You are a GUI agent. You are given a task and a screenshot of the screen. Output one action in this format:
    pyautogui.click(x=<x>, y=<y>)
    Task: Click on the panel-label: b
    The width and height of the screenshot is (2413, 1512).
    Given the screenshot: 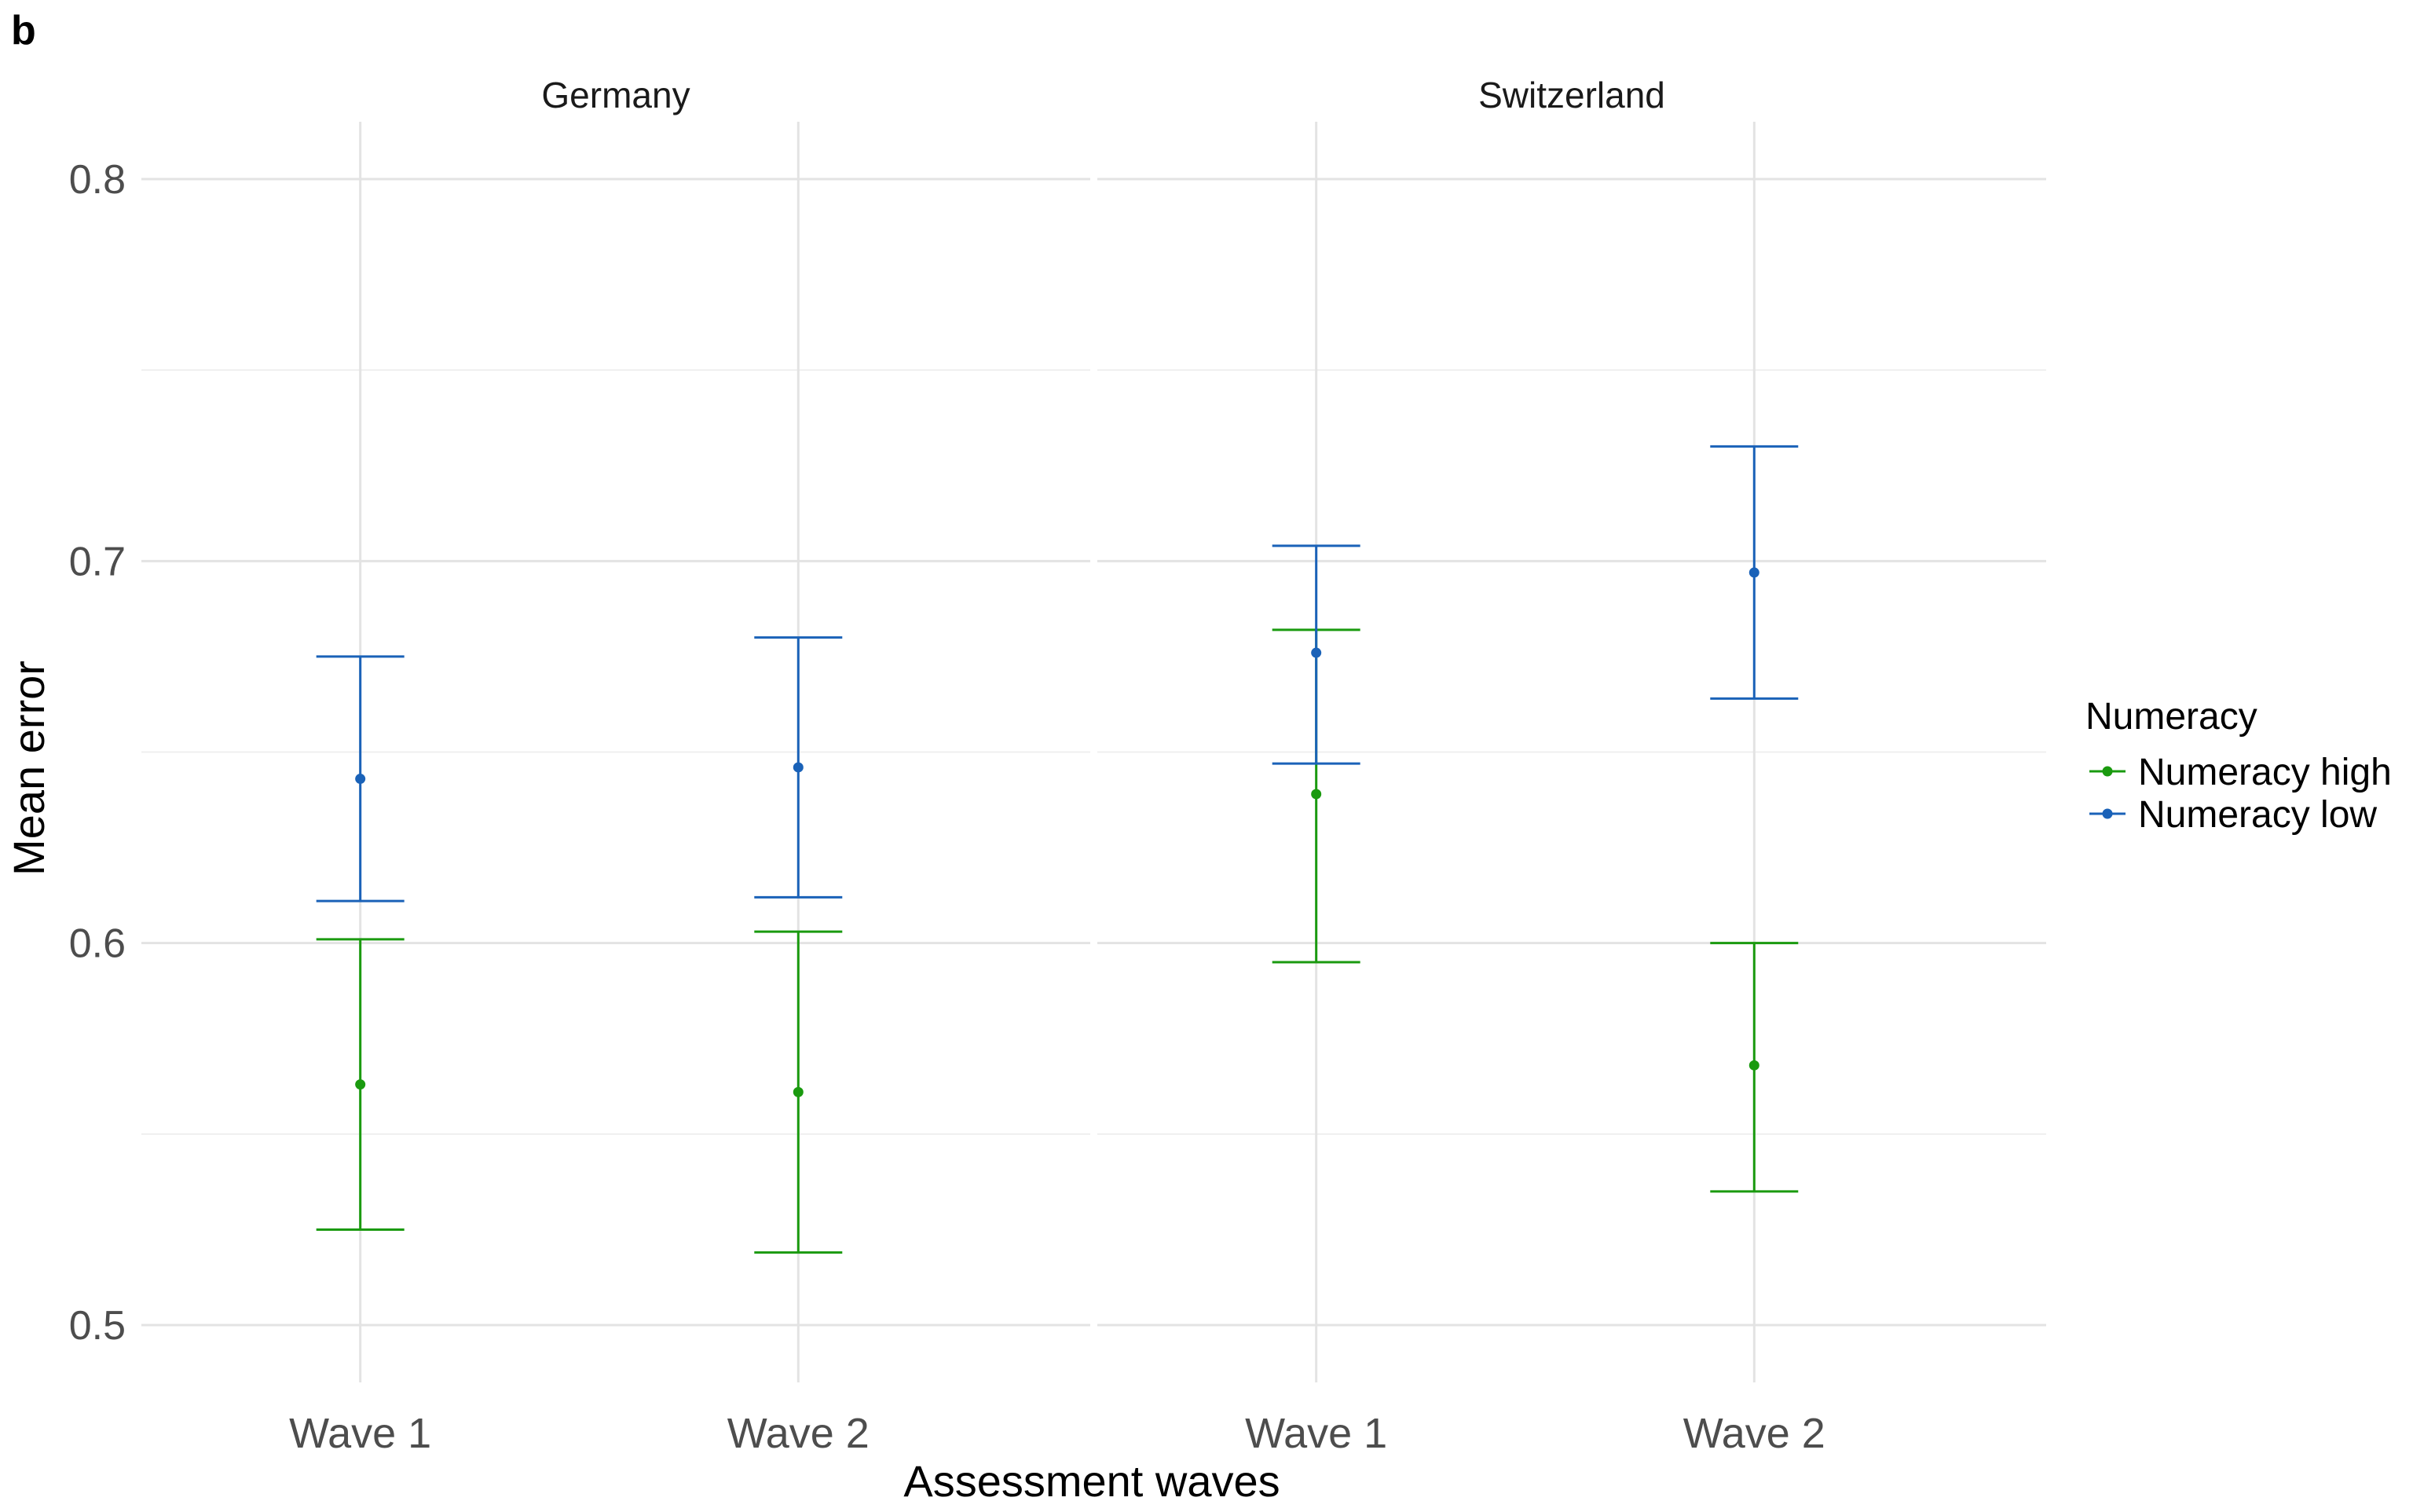 What is the action you would take?
    pyautogui.click(x=24, y=30)
    